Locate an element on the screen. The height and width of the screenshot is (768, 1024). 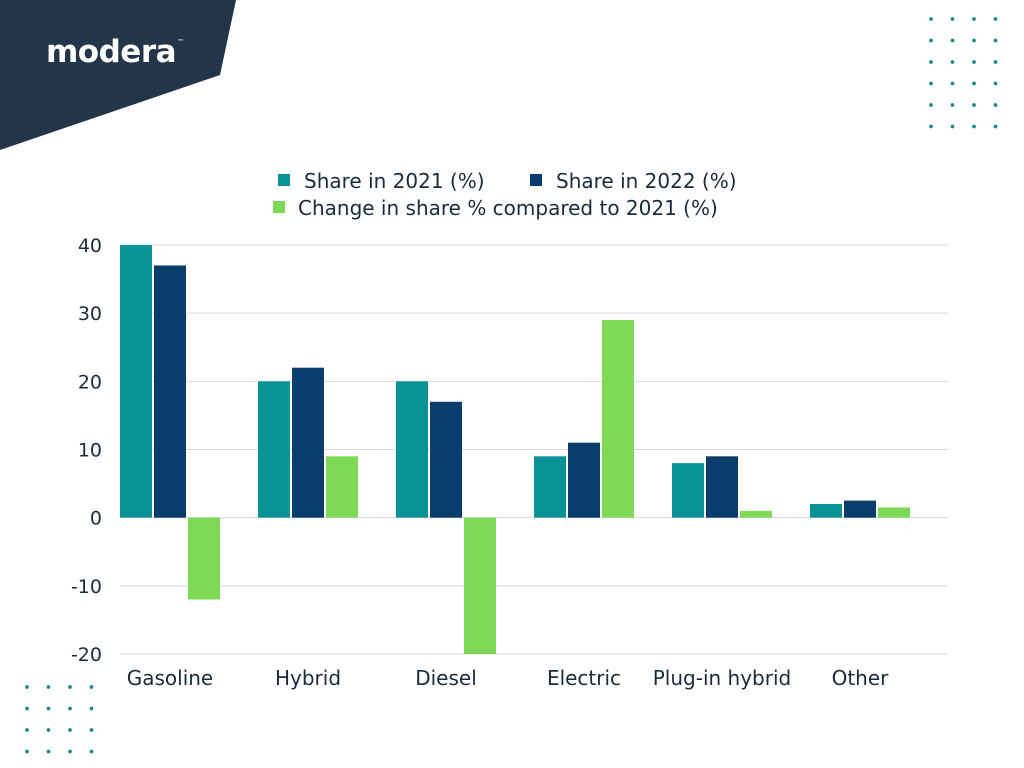
x-category-label: Other is located at coordinates (861, 678).